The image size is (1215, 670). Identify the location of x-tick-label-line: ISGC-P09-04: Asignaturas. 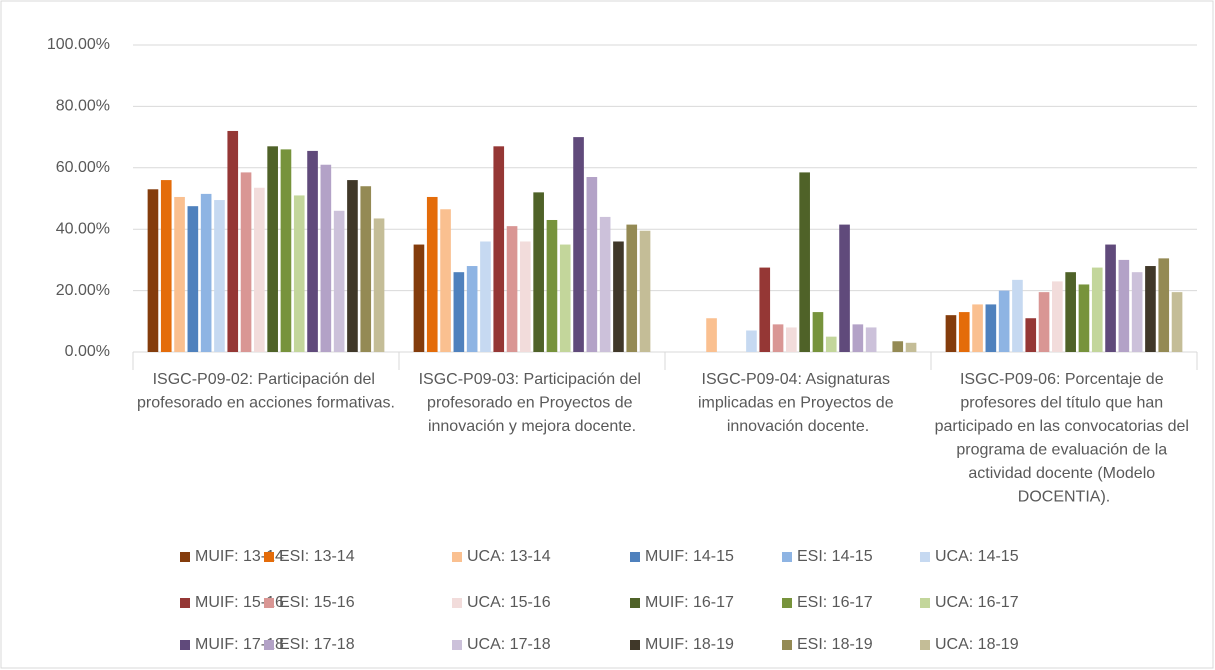
(798, 379).